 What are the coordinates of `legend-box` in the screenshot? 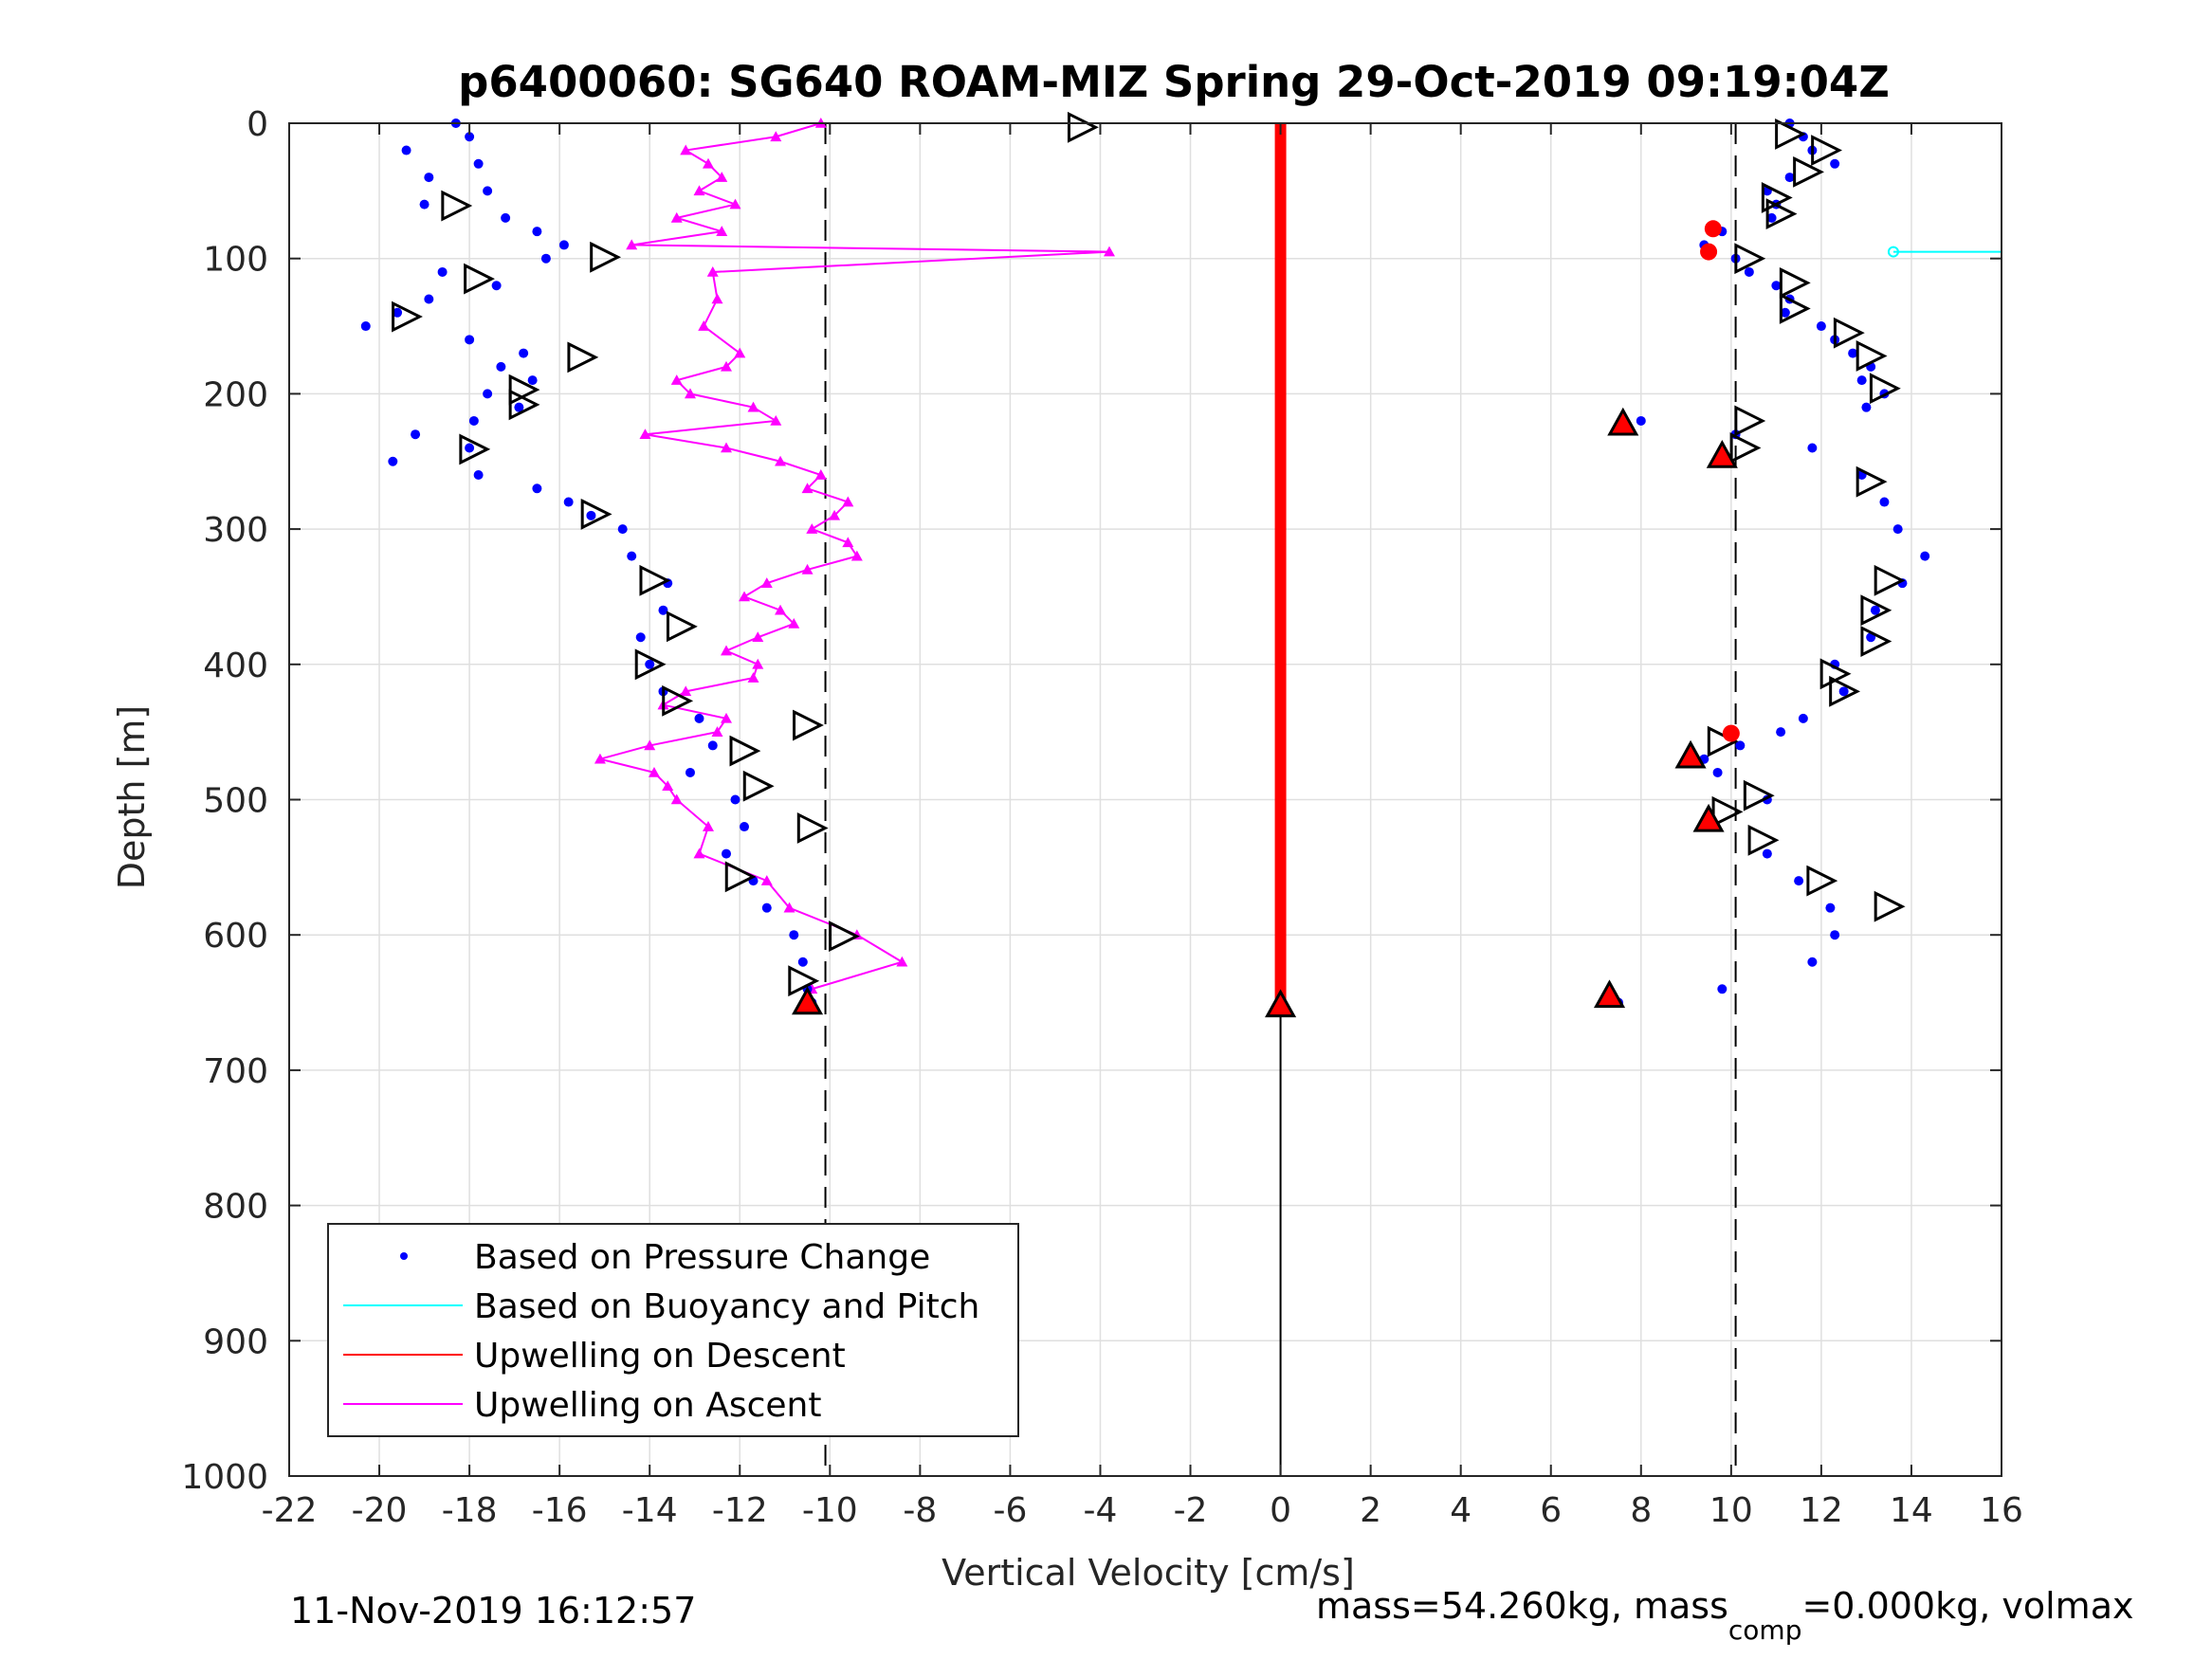 It's located at (673, 1330).